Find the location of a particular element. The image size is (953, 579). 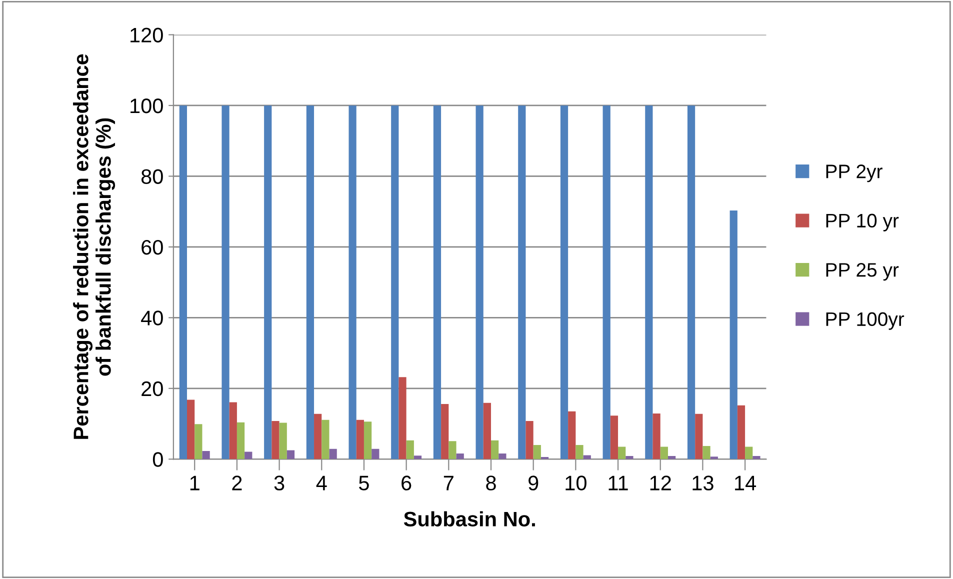

y-tick-label: 40 is located at coordinates (152, 318).